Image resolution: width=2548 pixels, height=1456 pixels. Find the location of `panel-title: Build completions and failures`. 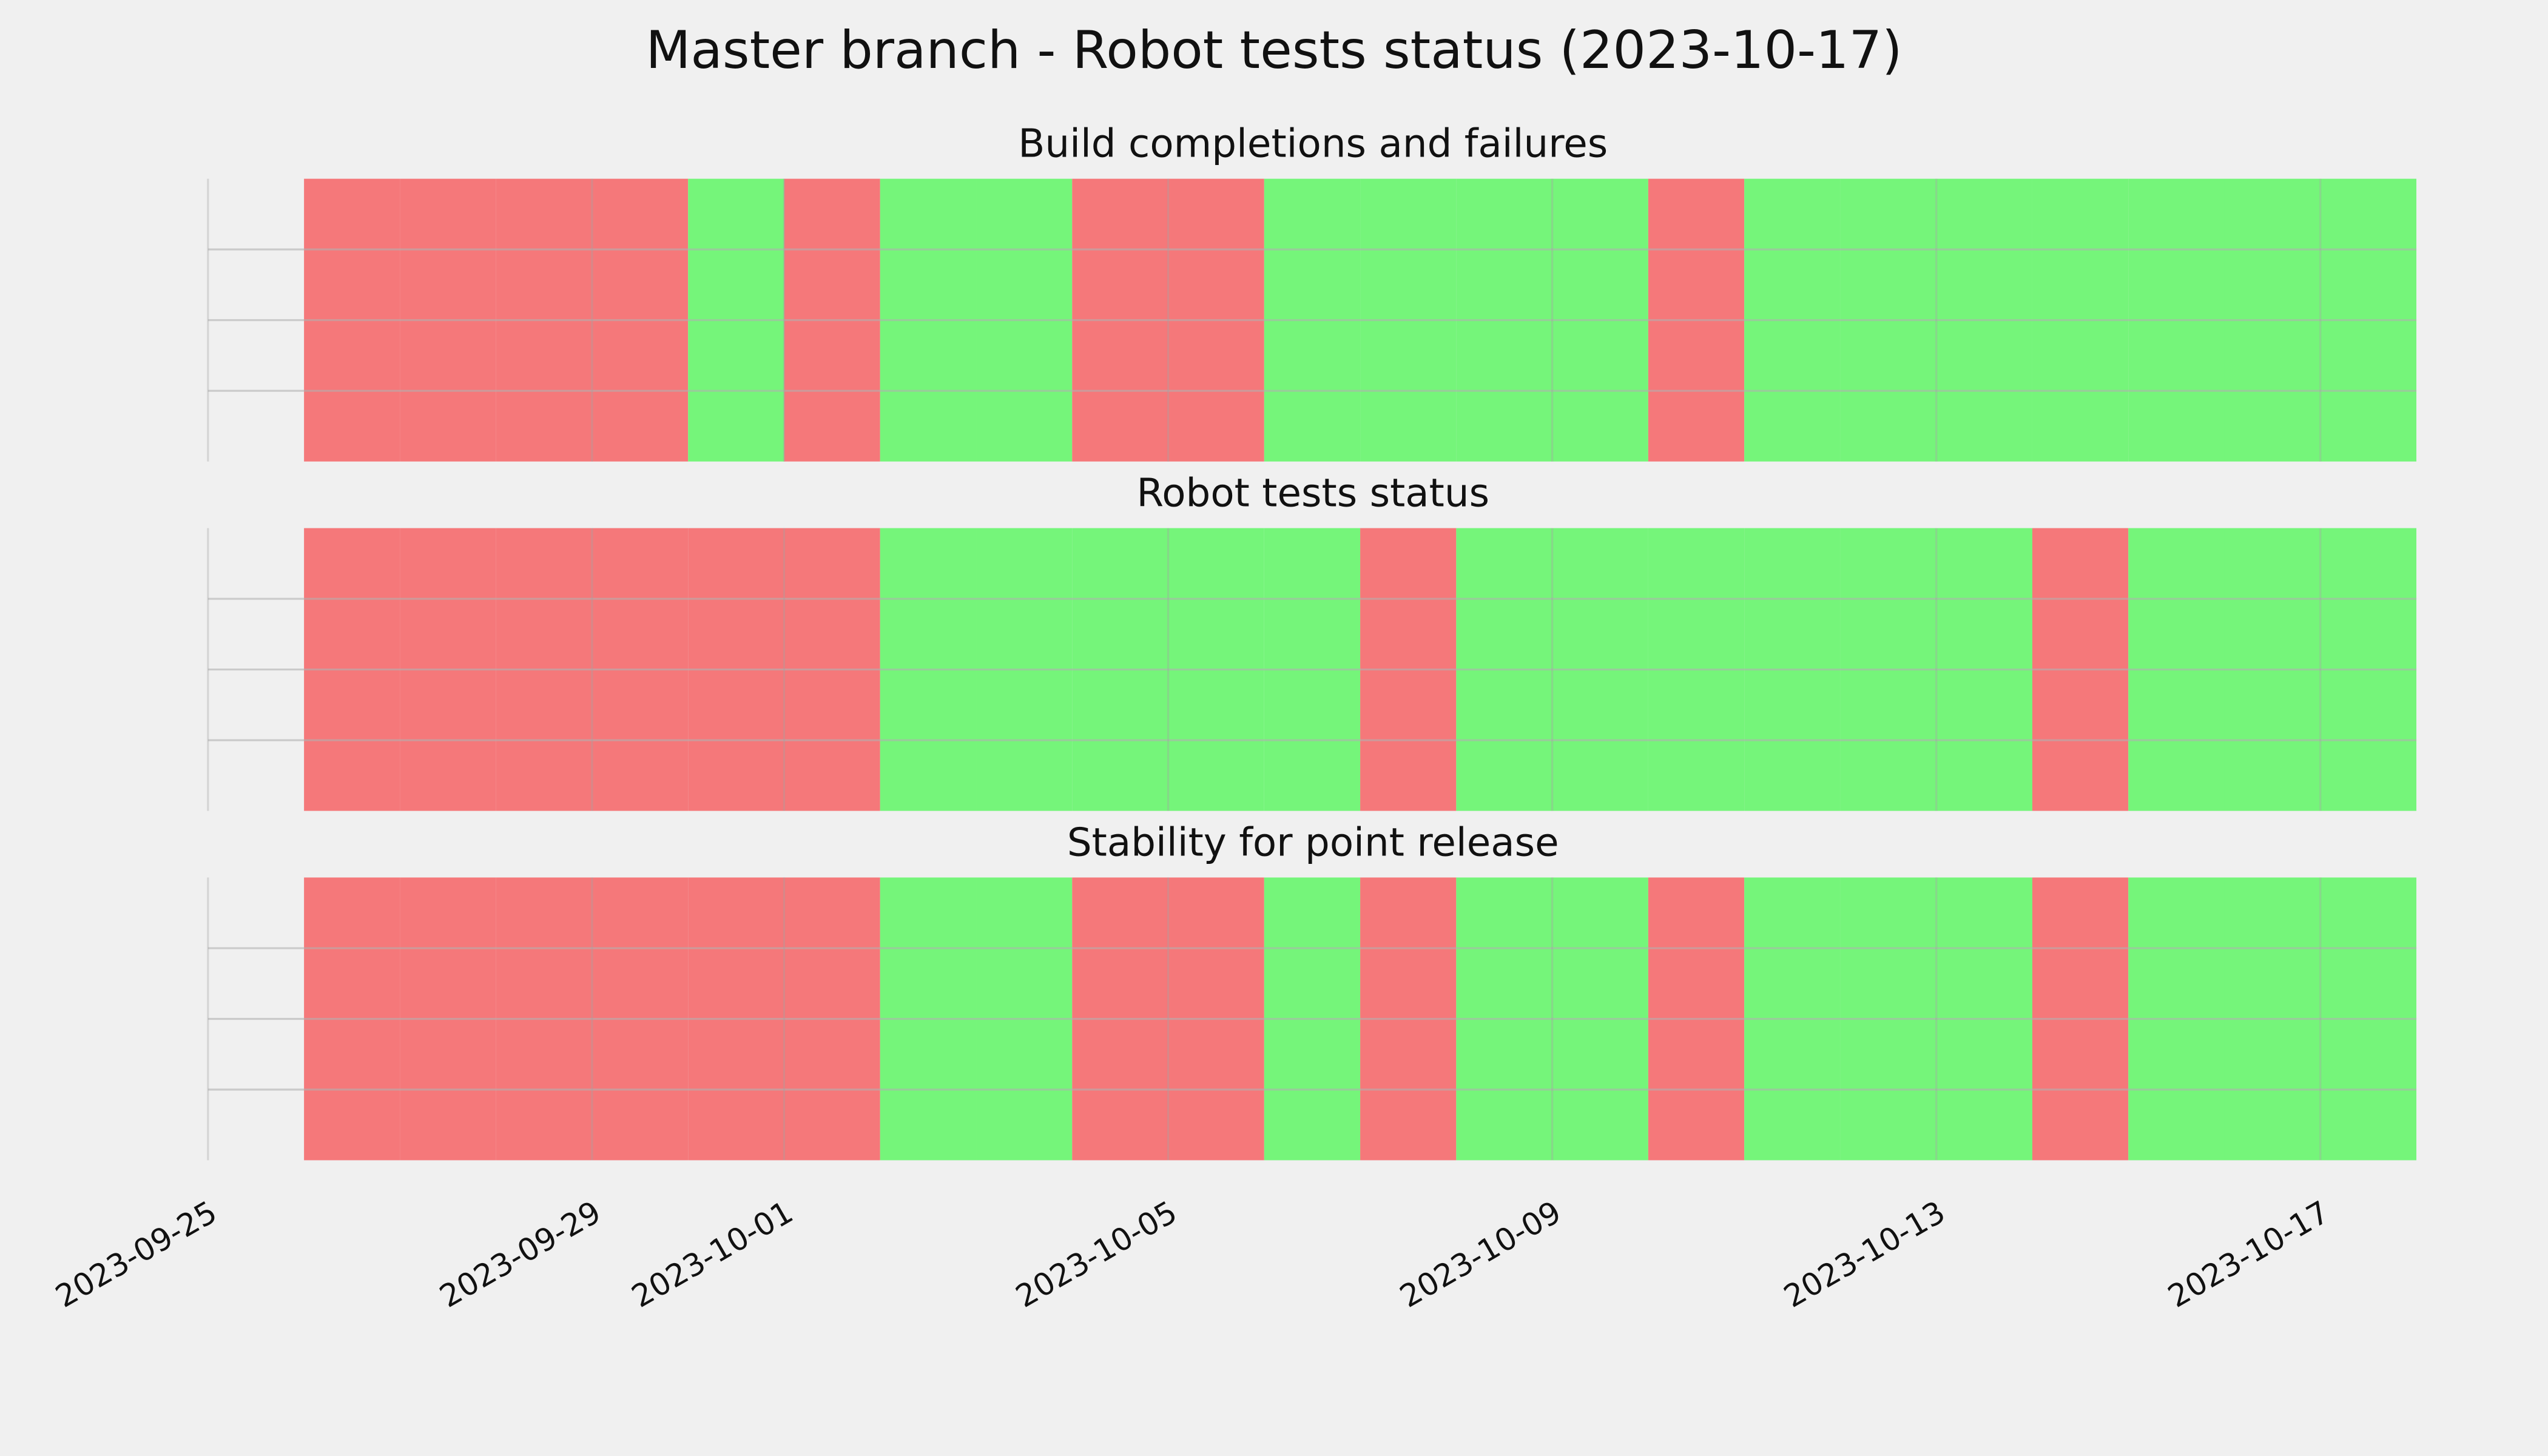

panel-title: Build completions and failures is located at coordinates (1313, 144).